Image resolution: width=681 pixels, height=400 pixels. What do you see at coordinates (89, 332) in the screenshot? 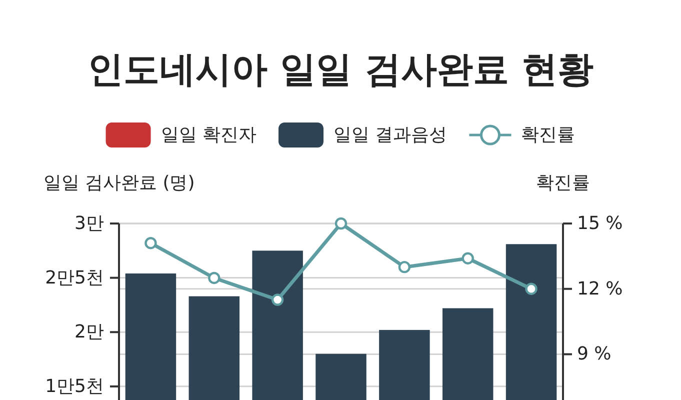
I see `y-tick-label: 2만` at bounding box center [89, 332].